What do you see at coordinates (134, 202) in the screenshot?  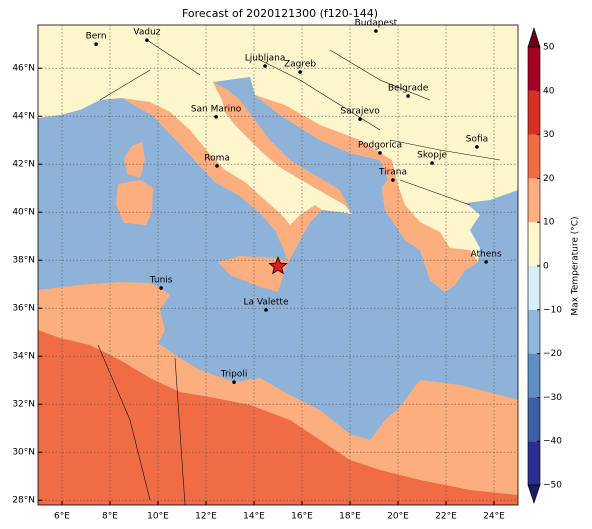 I see `island-sardinia` at bounding box center [134, 202].